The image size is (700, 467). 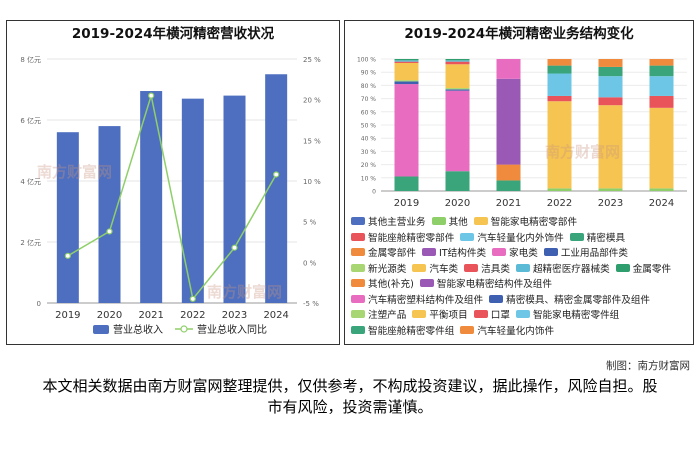 I want to click on y-tick-label: 100 %, so click(x=366, y=60).